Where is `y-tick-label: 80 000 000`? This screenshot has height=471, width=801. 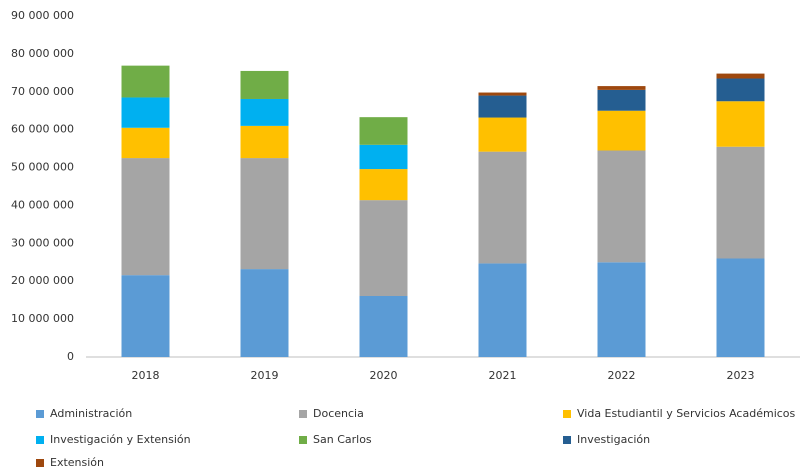
y-tick-label: 80 000 000 is located at coordinates (42, 53).